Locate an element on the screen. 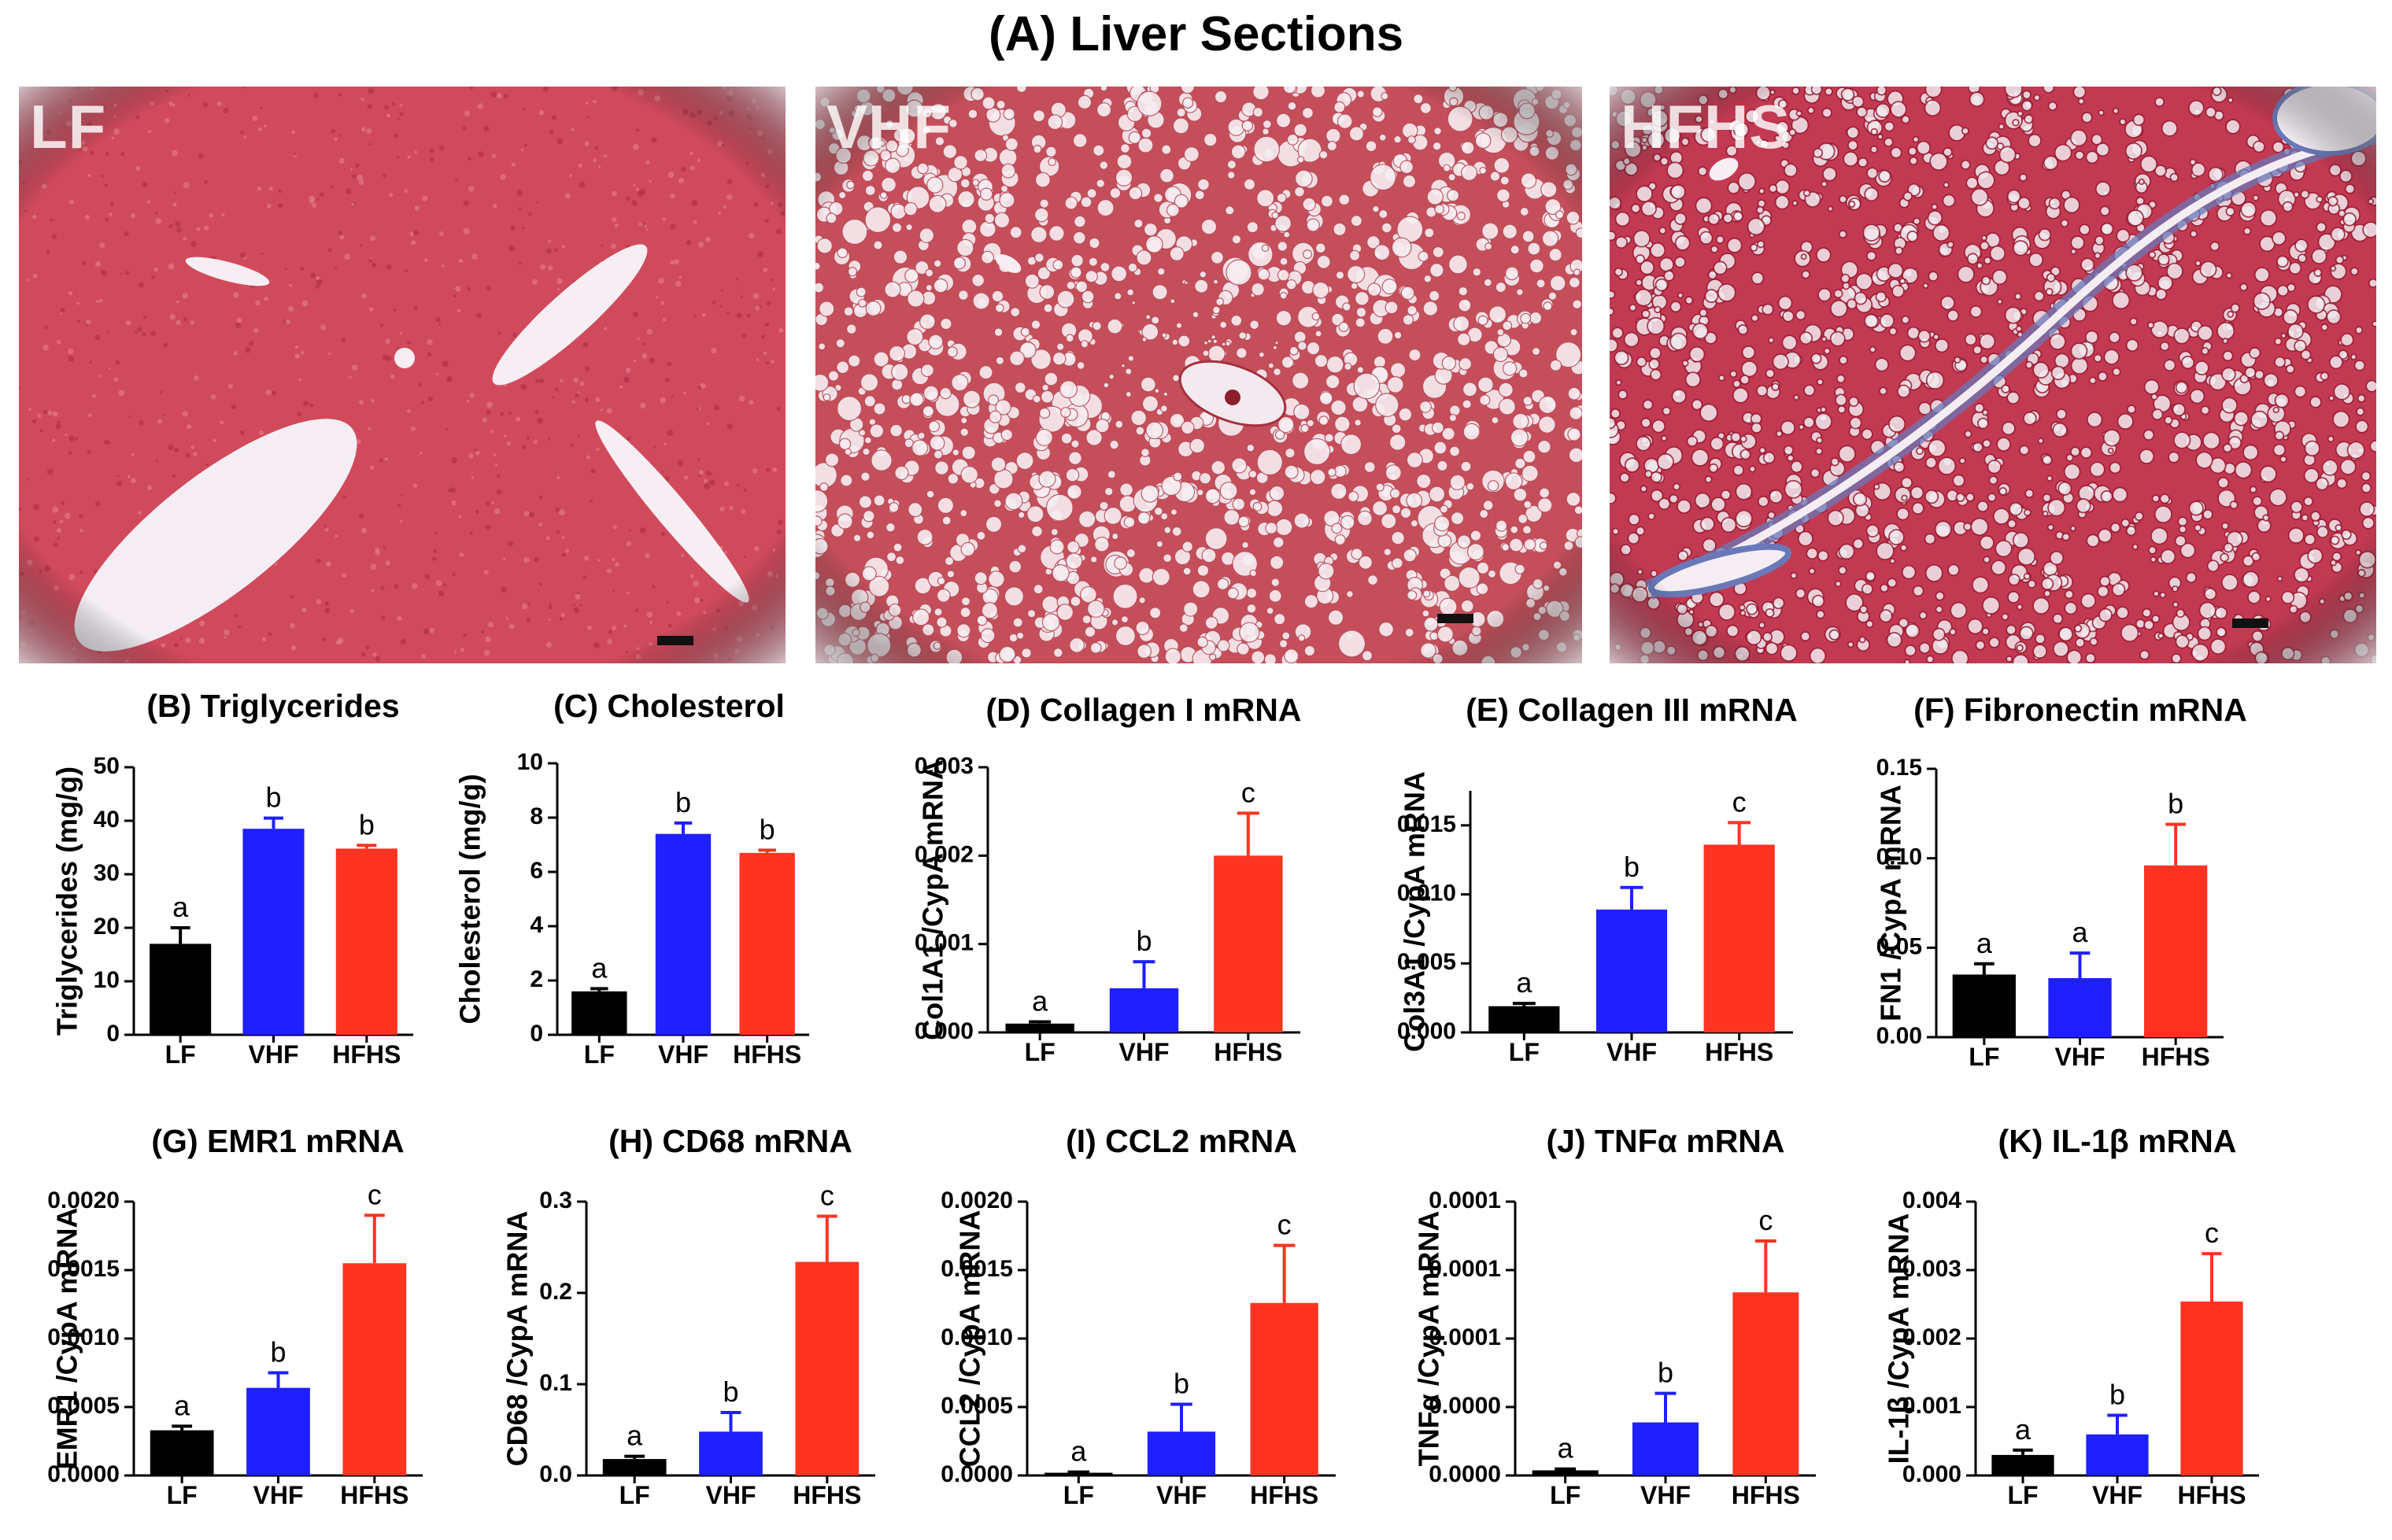 This screenshot has width=2392, height=1540. y-tick-label: 0.1 is located at coordinates (555, 1383).